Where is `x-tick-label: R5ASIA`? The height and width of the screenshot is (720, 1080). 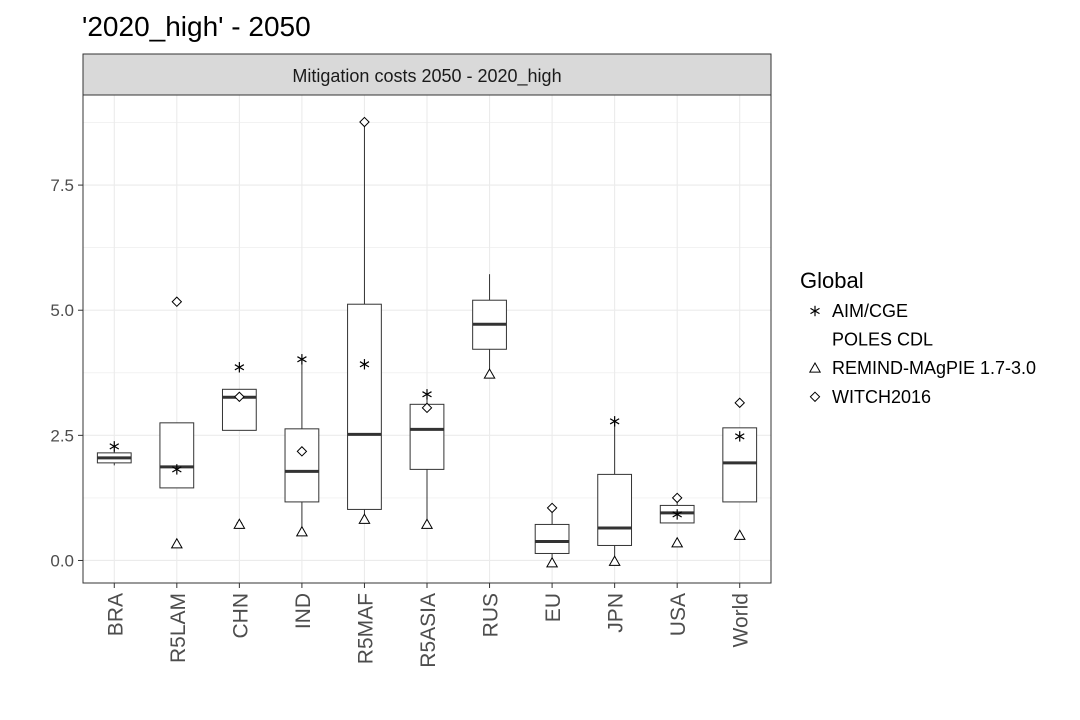 x-tick-label: R5ASIA is located at coordinates (428, 630).